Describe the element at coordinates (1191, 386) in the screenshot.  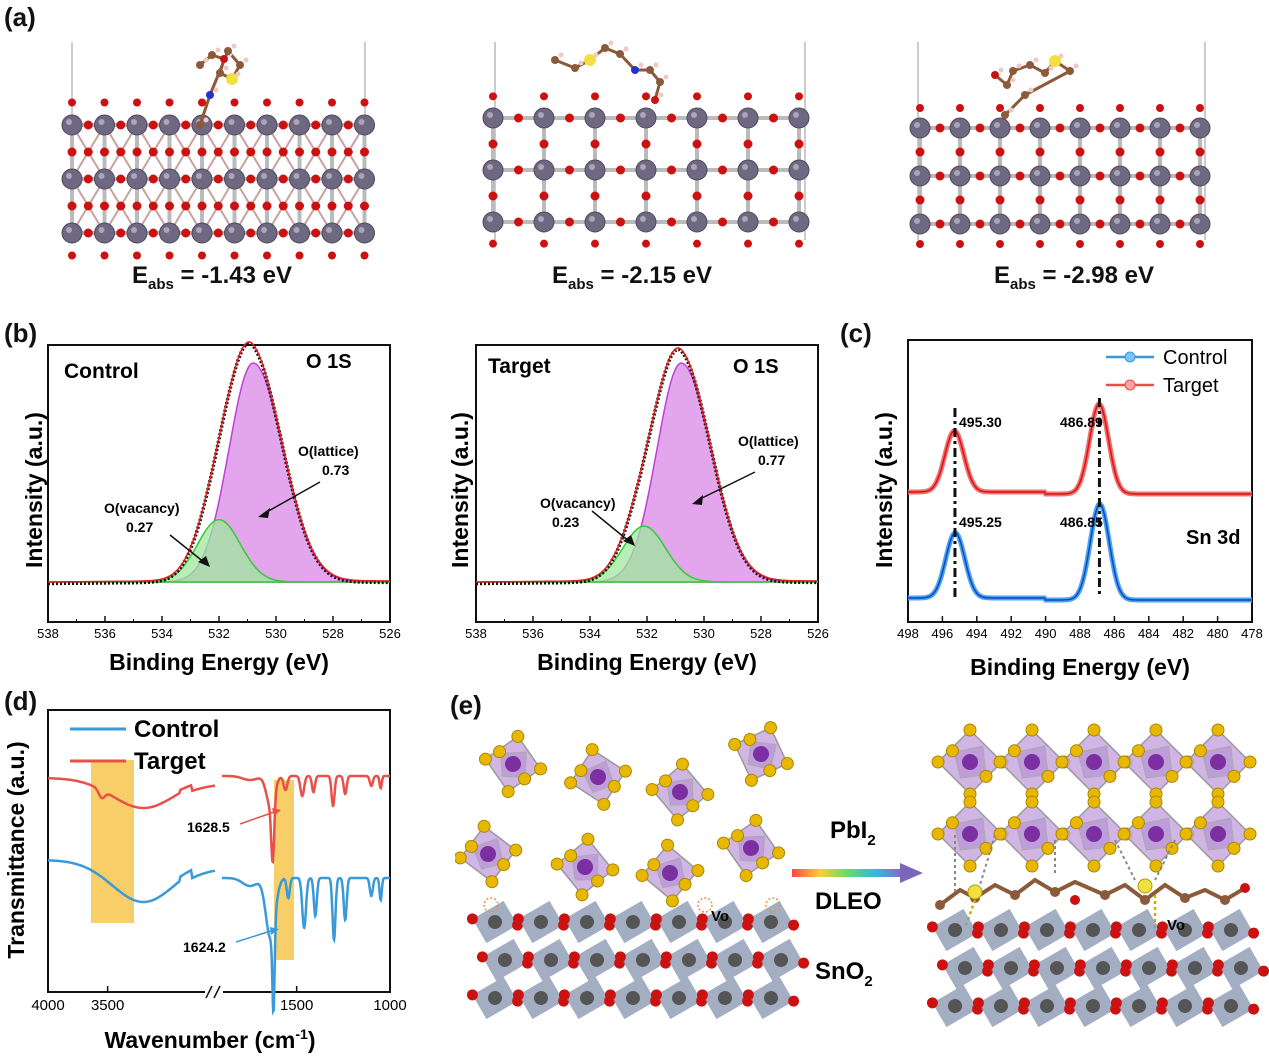
I see `legend-label-target: Target` at that location.